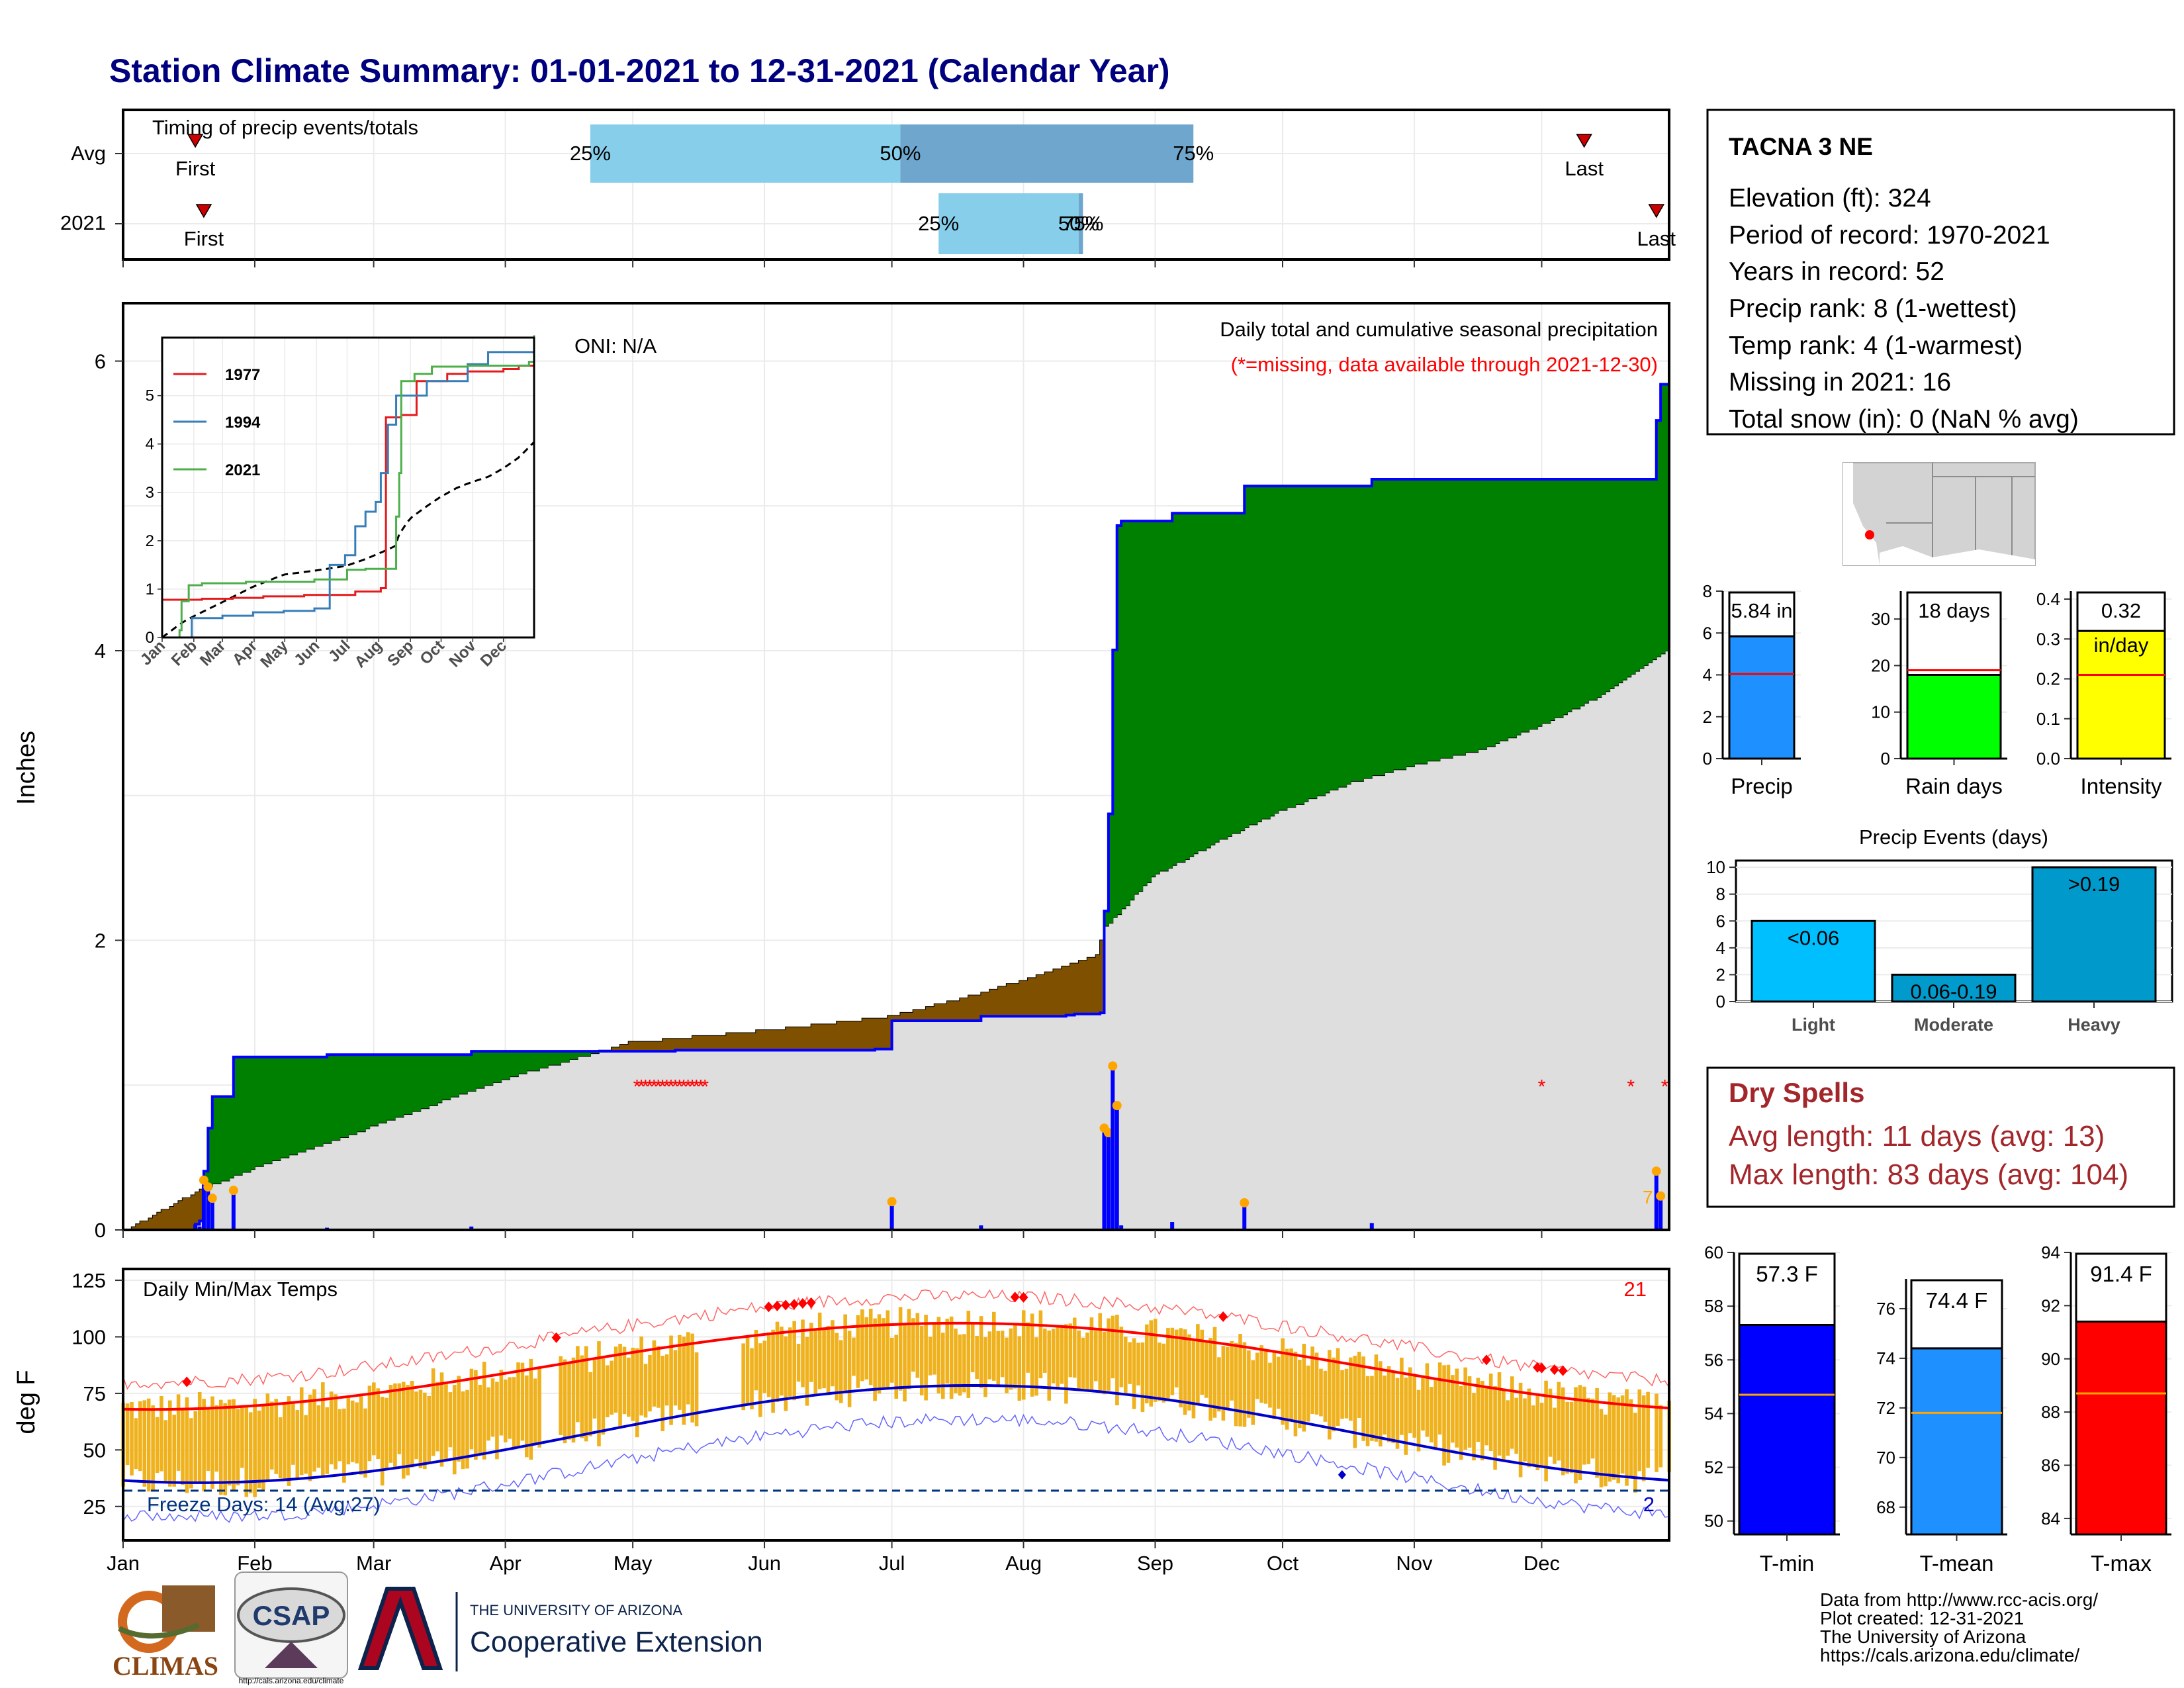 The width and height of the screenshot is (2184, 1688). What do you see at coordinates (892, 1563) in the screenshot?
I see `month-label: Jul` at bounding box center [892, 1563].